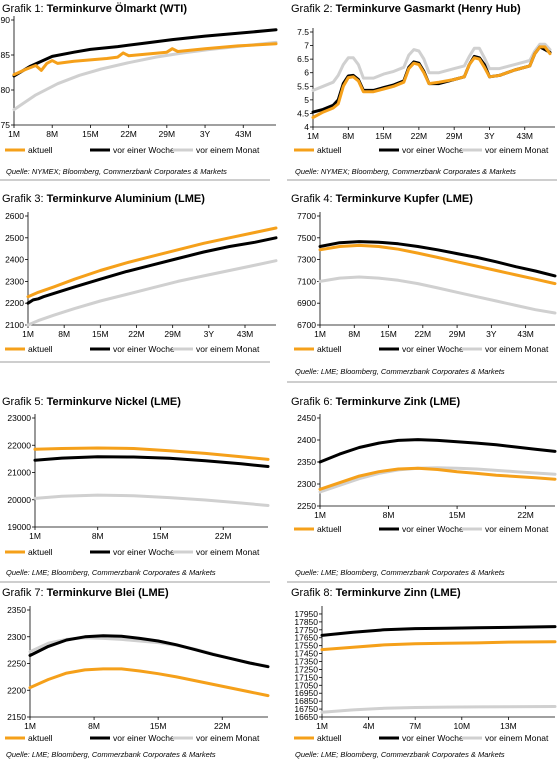 Image resolution: width=557 pixels, height=762 pixels. I want to click on y-tick-label: 16850, so click(306, 701).